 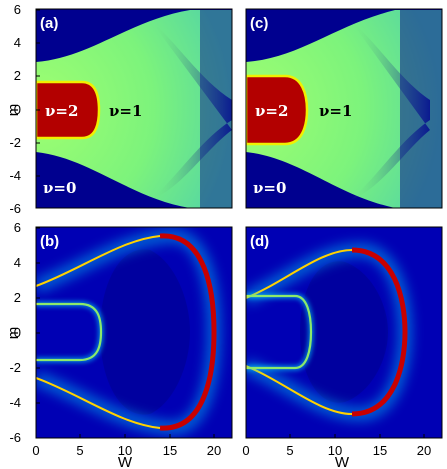 I want to click on panel-b-label: (b), so click(x=49, y=241).